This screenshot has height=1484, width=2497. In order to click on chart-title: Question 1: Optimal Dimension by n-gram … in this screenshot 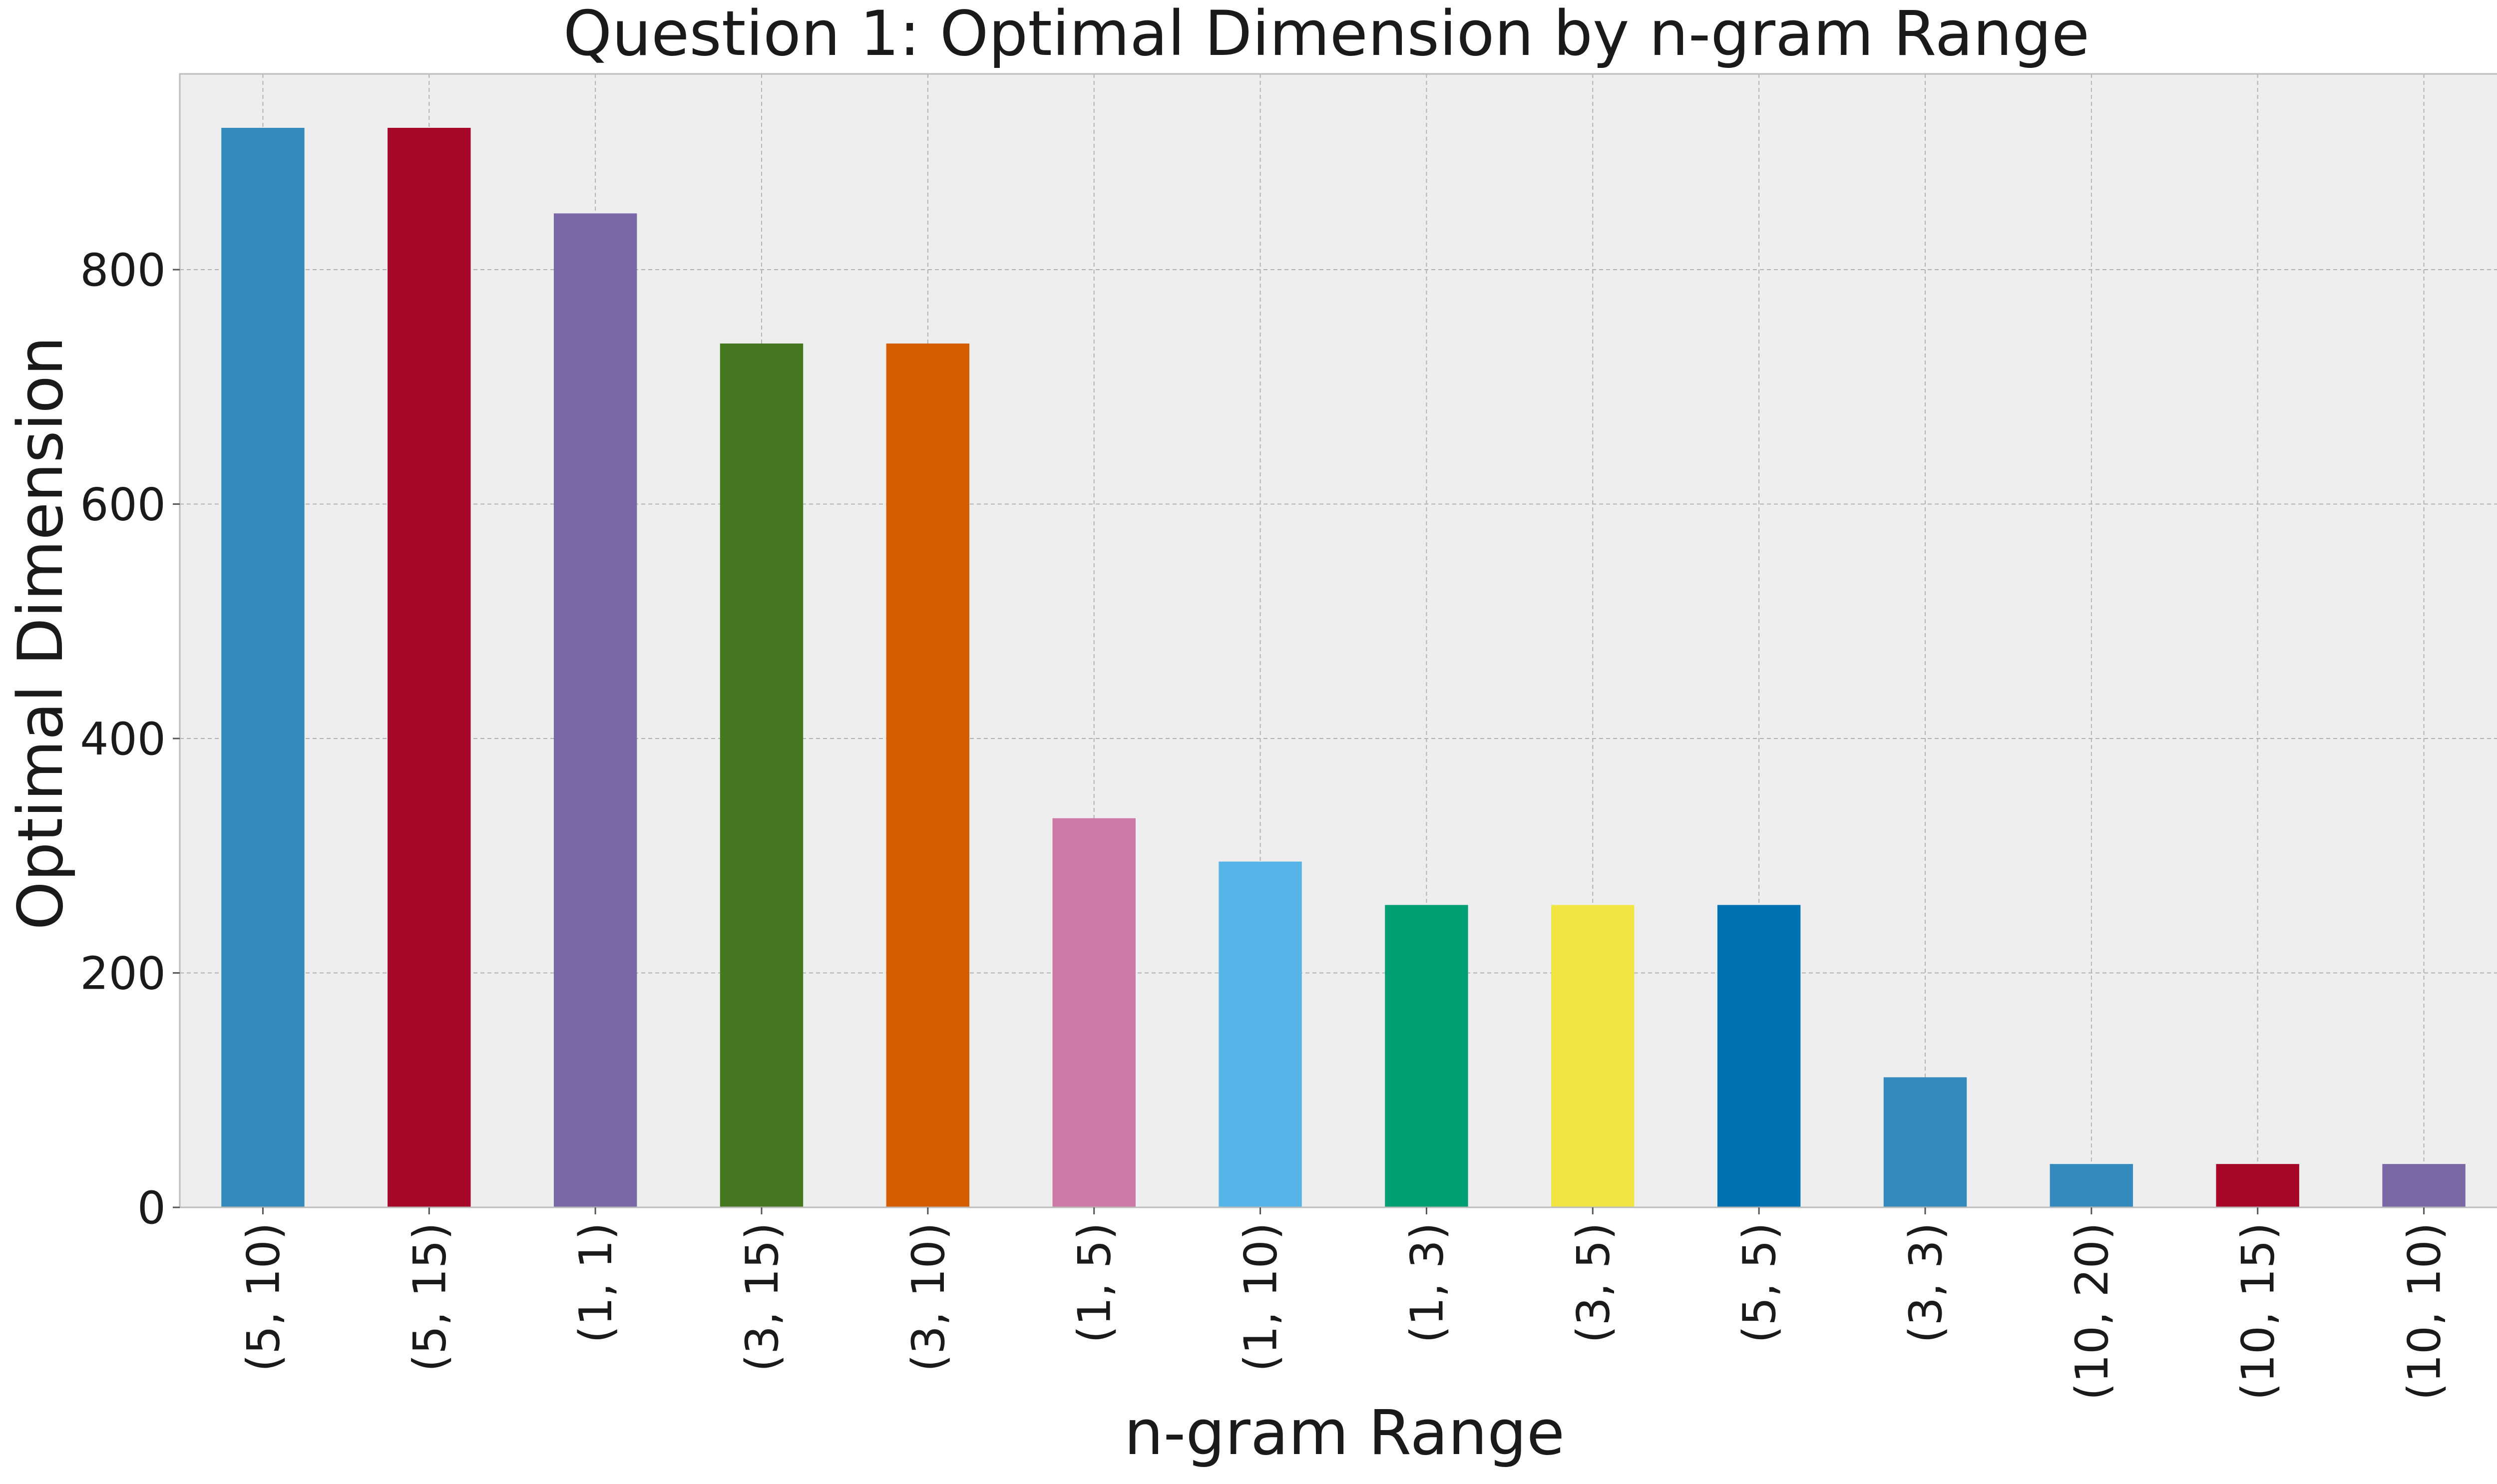, I will do `click(1326, 35)`.